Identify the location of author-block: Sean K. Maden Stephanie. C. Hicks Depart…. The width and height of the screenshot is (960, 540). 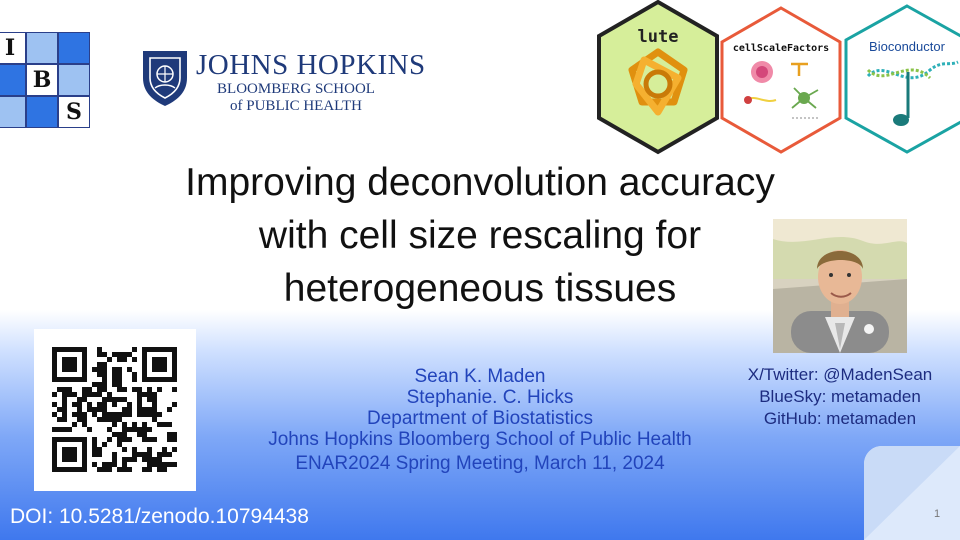
(480, 420).